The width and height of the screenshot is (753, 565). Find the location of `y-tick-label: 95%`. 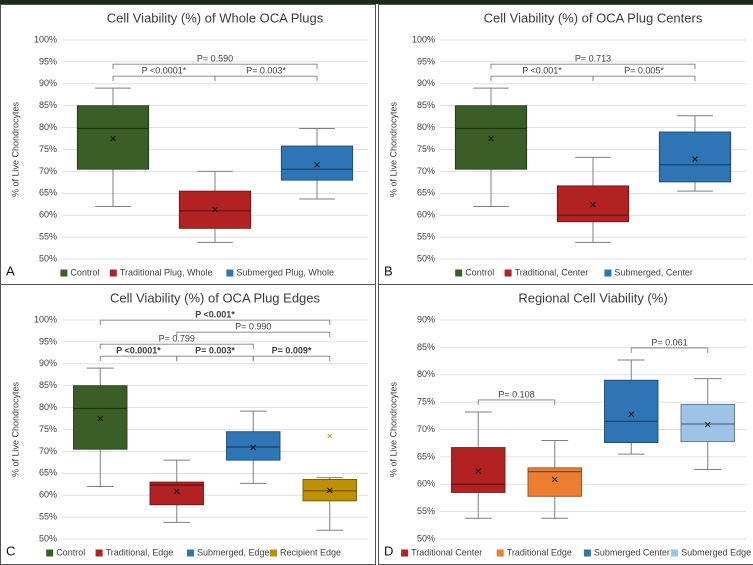

y-tick-label: 95% is located at coordinates (426, 61).